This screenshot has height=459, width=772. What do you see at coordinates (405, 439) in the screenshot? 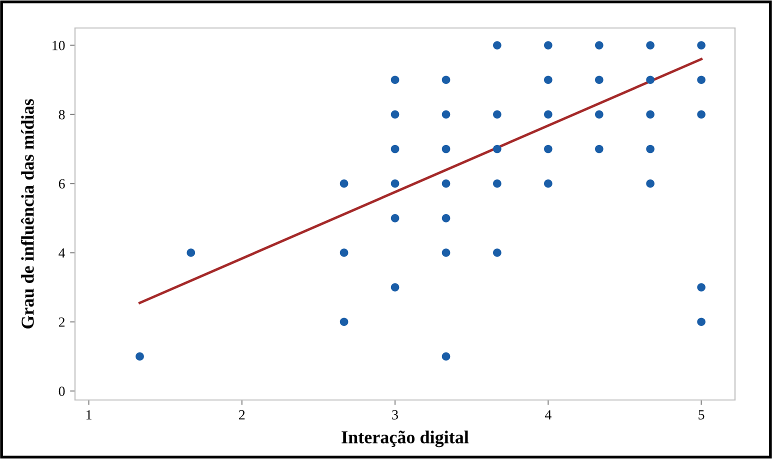
I see `x-axis-title: Interação digital` at bounding box center [405, 439].